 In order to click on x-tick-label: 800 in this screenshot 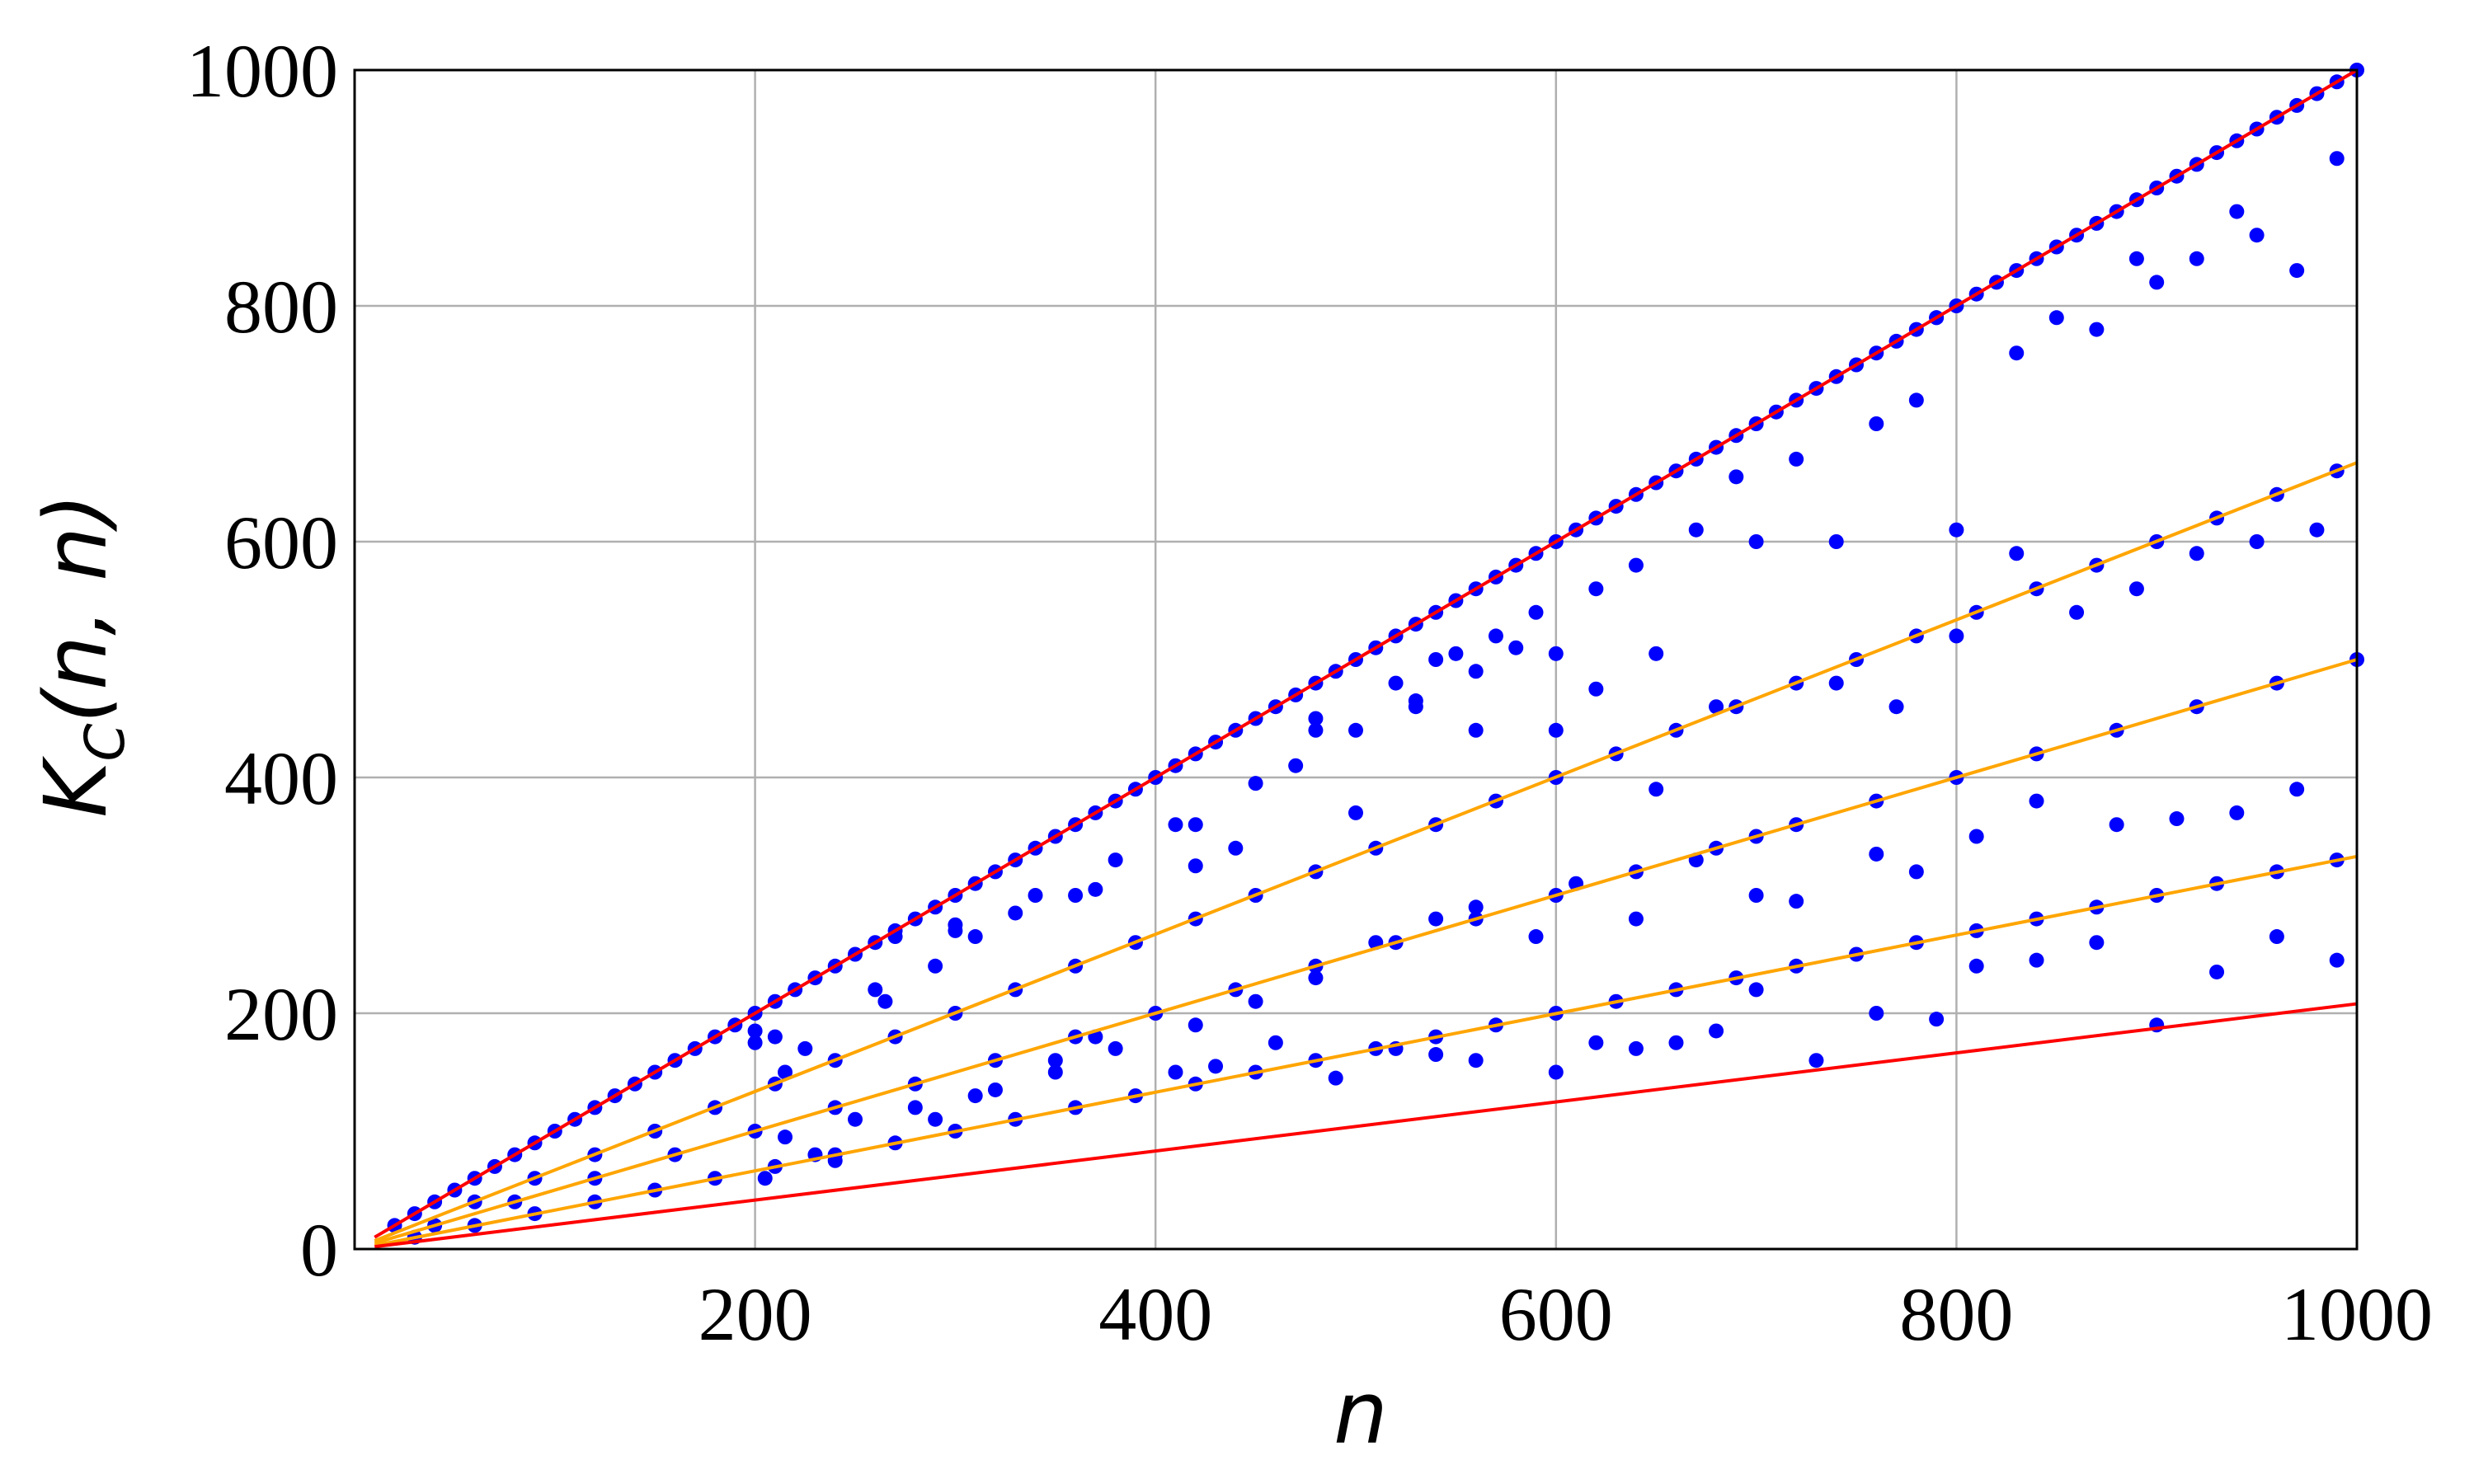, I will do `click(1956, 1314)`.